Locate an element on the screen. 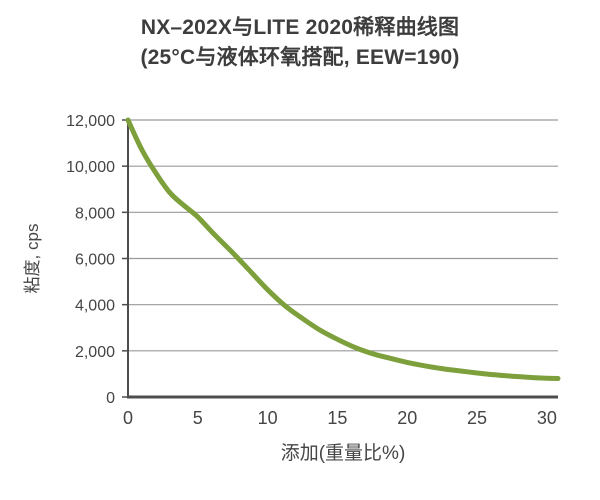 This screenshot has width=600, height=500. x-tick-label: 10 is located at coordinates (268, 418).